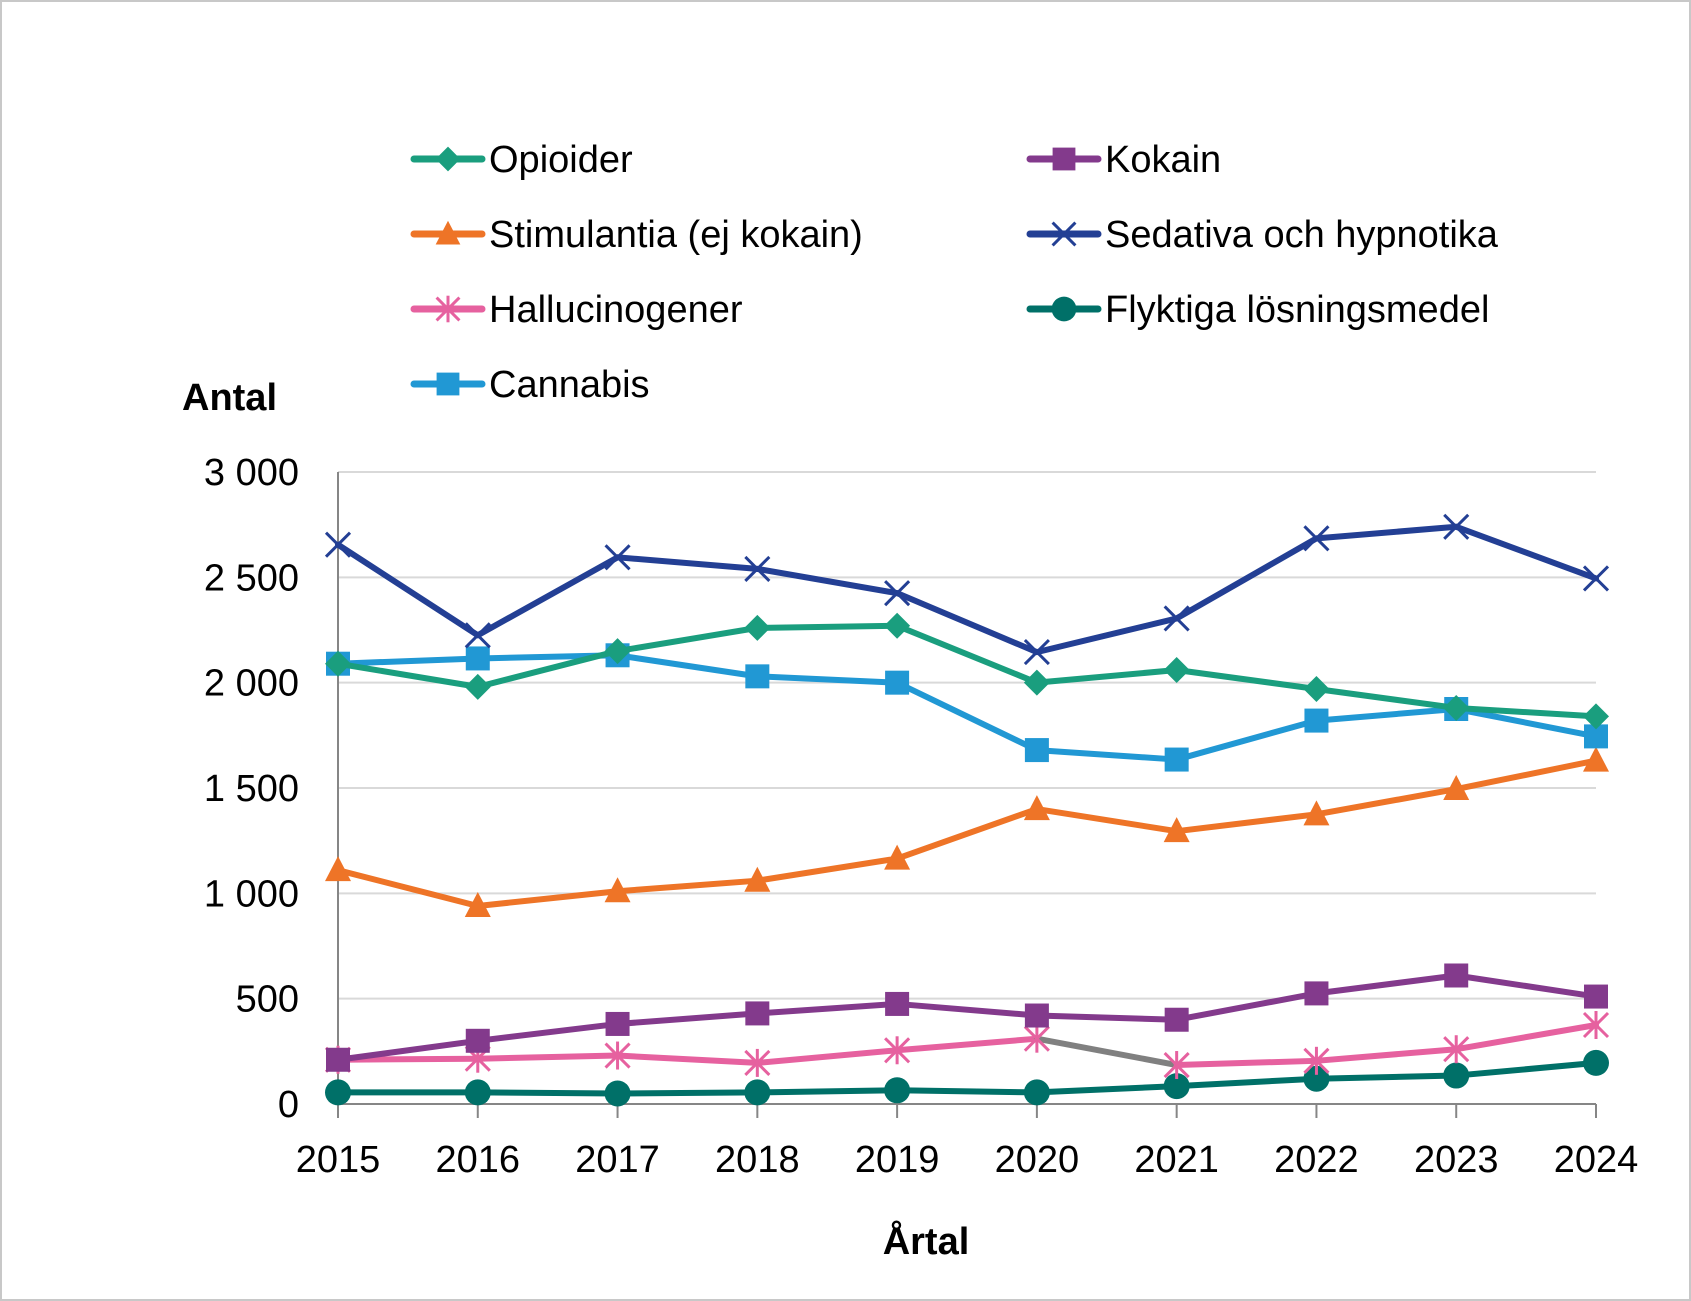 The height and width of the screenshot is (1301, 1691). Describe the element at coordinates (1302, 235) in the screenshot. I see `legend-label: Sedativa och hypnotika` at that location.